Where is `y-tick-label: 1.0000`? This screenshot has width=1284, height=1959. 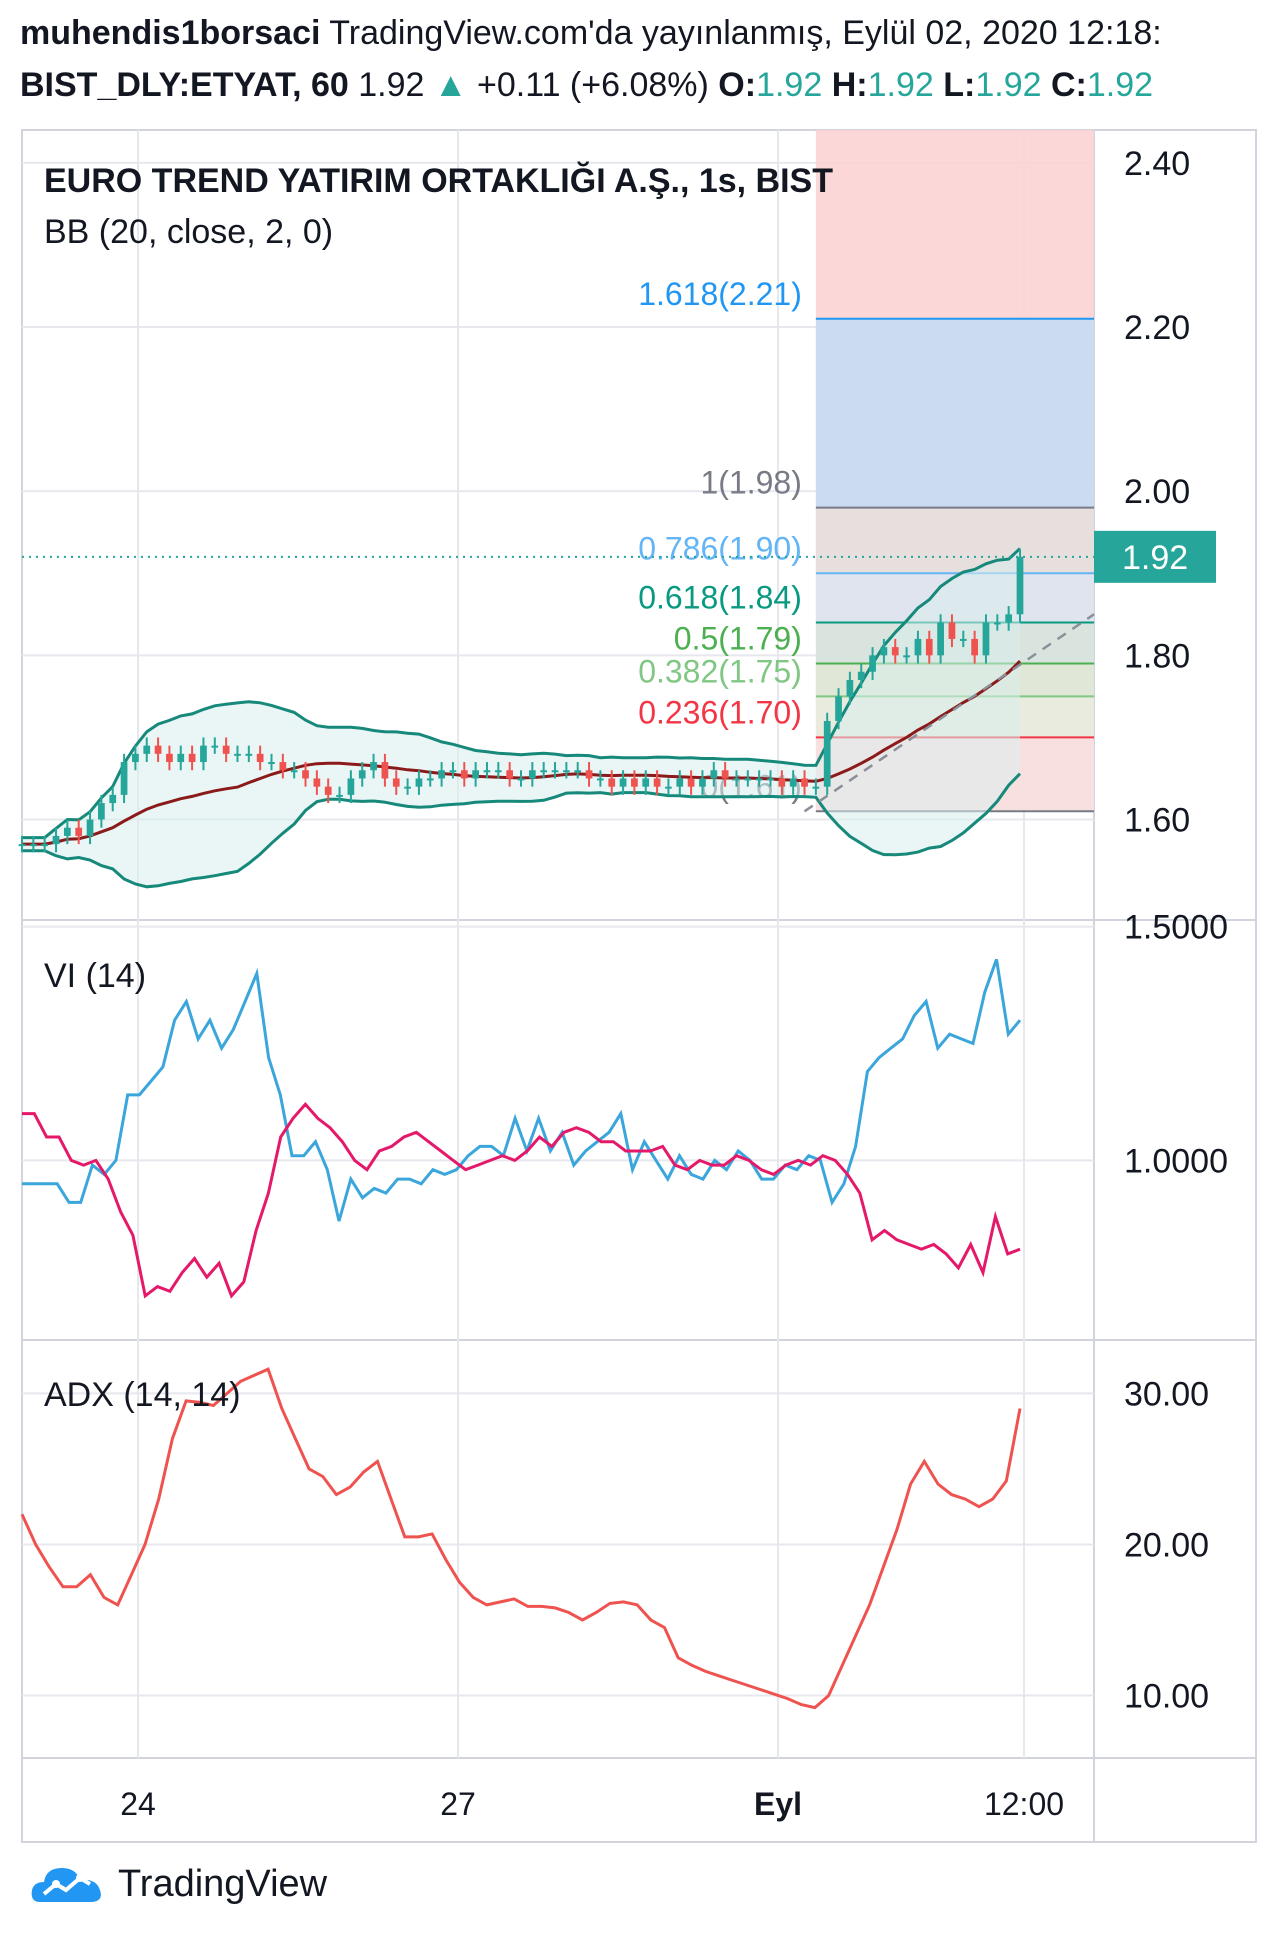 y-tick-label: 1.0000 is located at coordinates (1176, 1161).